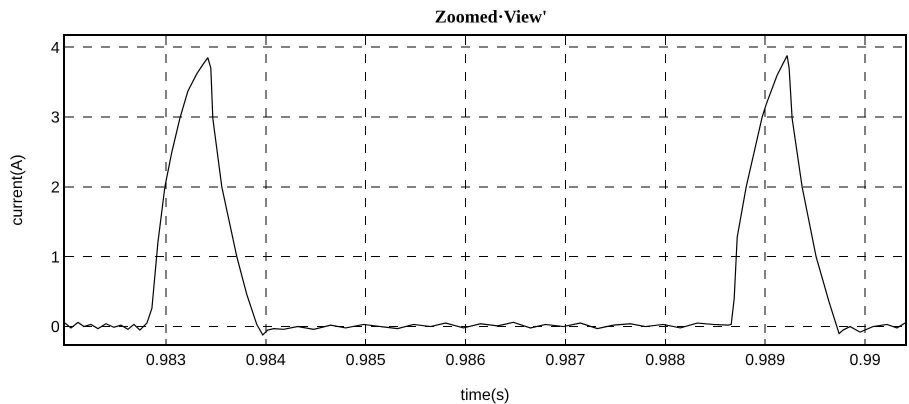  What do you see at coordinates (565, 361) in the screenshot?
I see `x-tick-label: 0.987` at bounding box center [565, 361].